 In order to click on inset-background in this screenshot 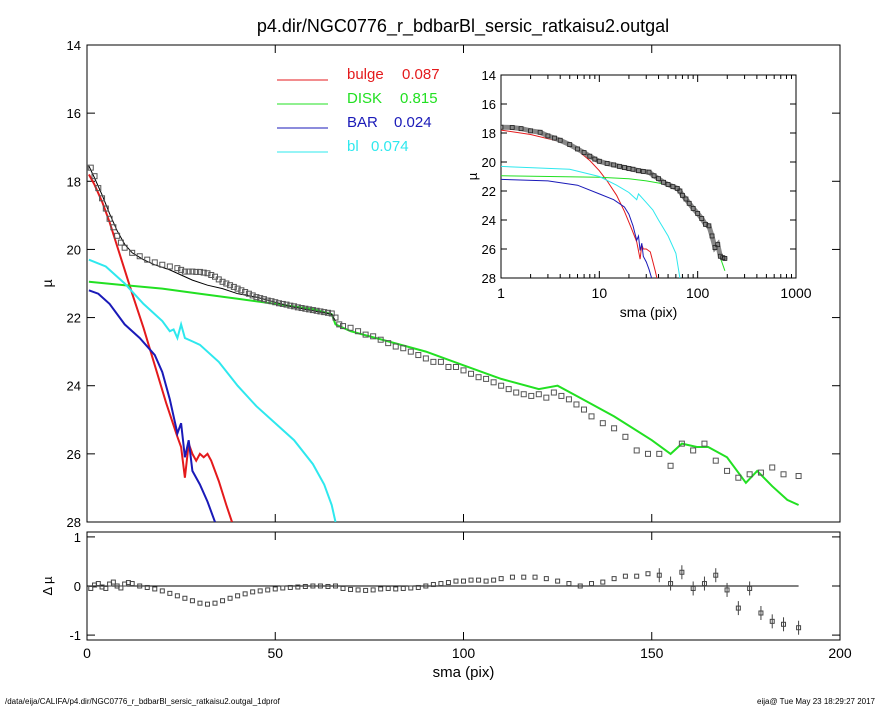, I will do `click(643, 194)`.